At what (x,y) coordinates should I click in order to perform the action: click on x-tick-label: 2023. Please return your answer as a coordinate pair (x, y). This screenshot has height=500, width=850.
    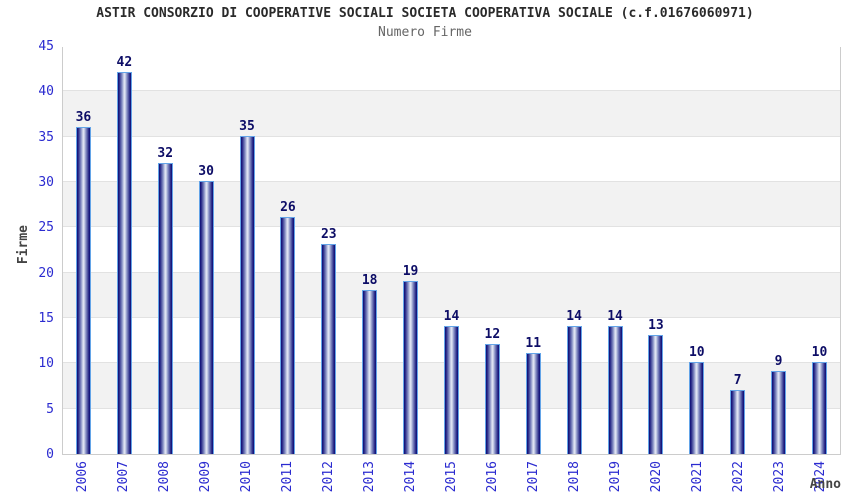
    Looking at the image, I should click on (779, 477).